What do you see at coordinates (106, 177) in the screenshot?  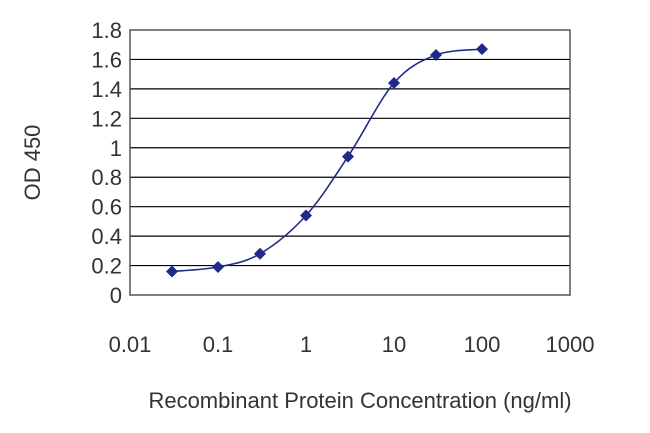 I see `y-tick-label: 0.8` at bounding box center [106, 177].